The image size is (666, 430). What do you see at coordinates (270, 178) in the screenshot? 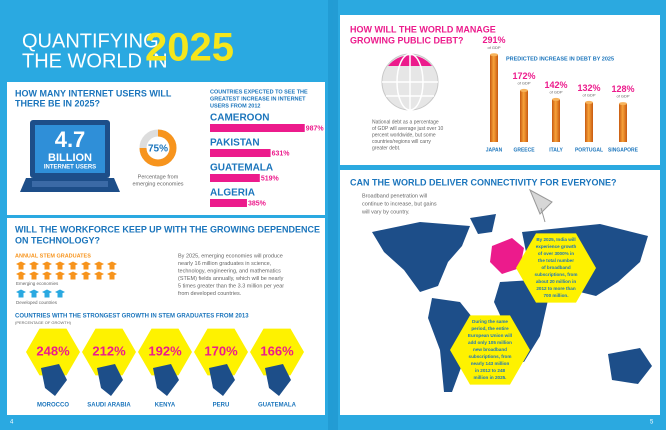
I see `bar-label: 519%` at bounding box center [270, 178].